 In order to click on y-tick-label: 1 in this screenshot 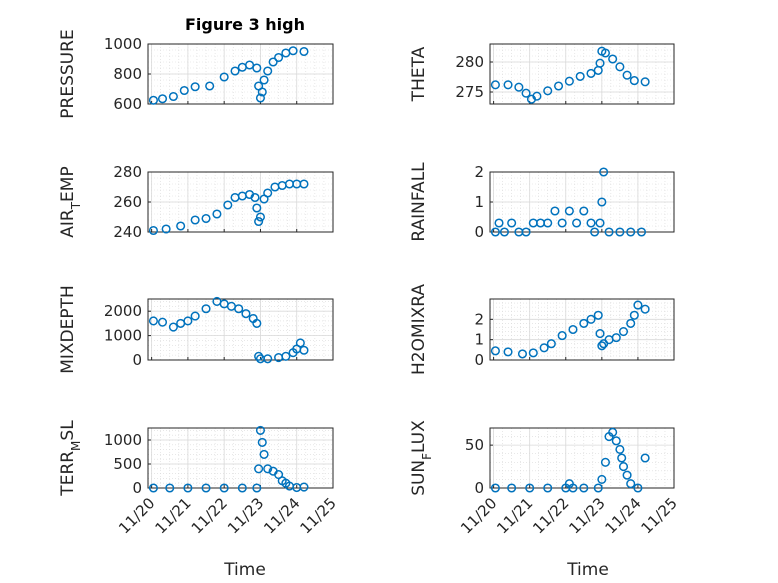, I will do `click(479, 202)`.